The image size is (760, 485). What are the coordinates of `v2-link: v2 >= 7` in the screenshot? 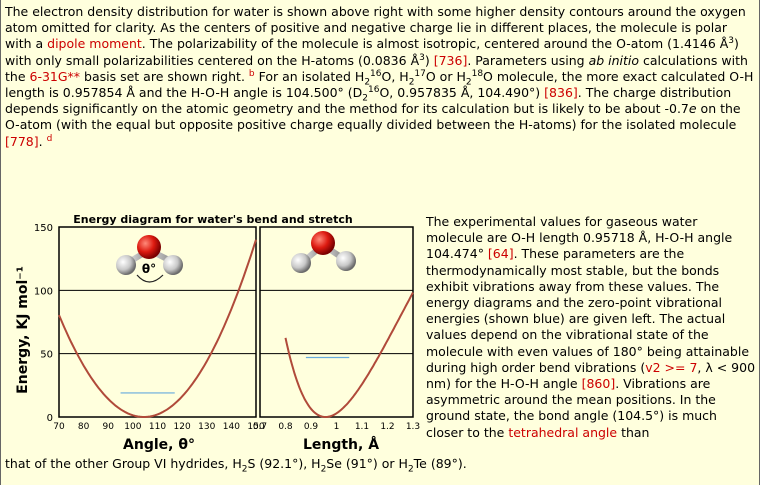 It's located at (671, 367).